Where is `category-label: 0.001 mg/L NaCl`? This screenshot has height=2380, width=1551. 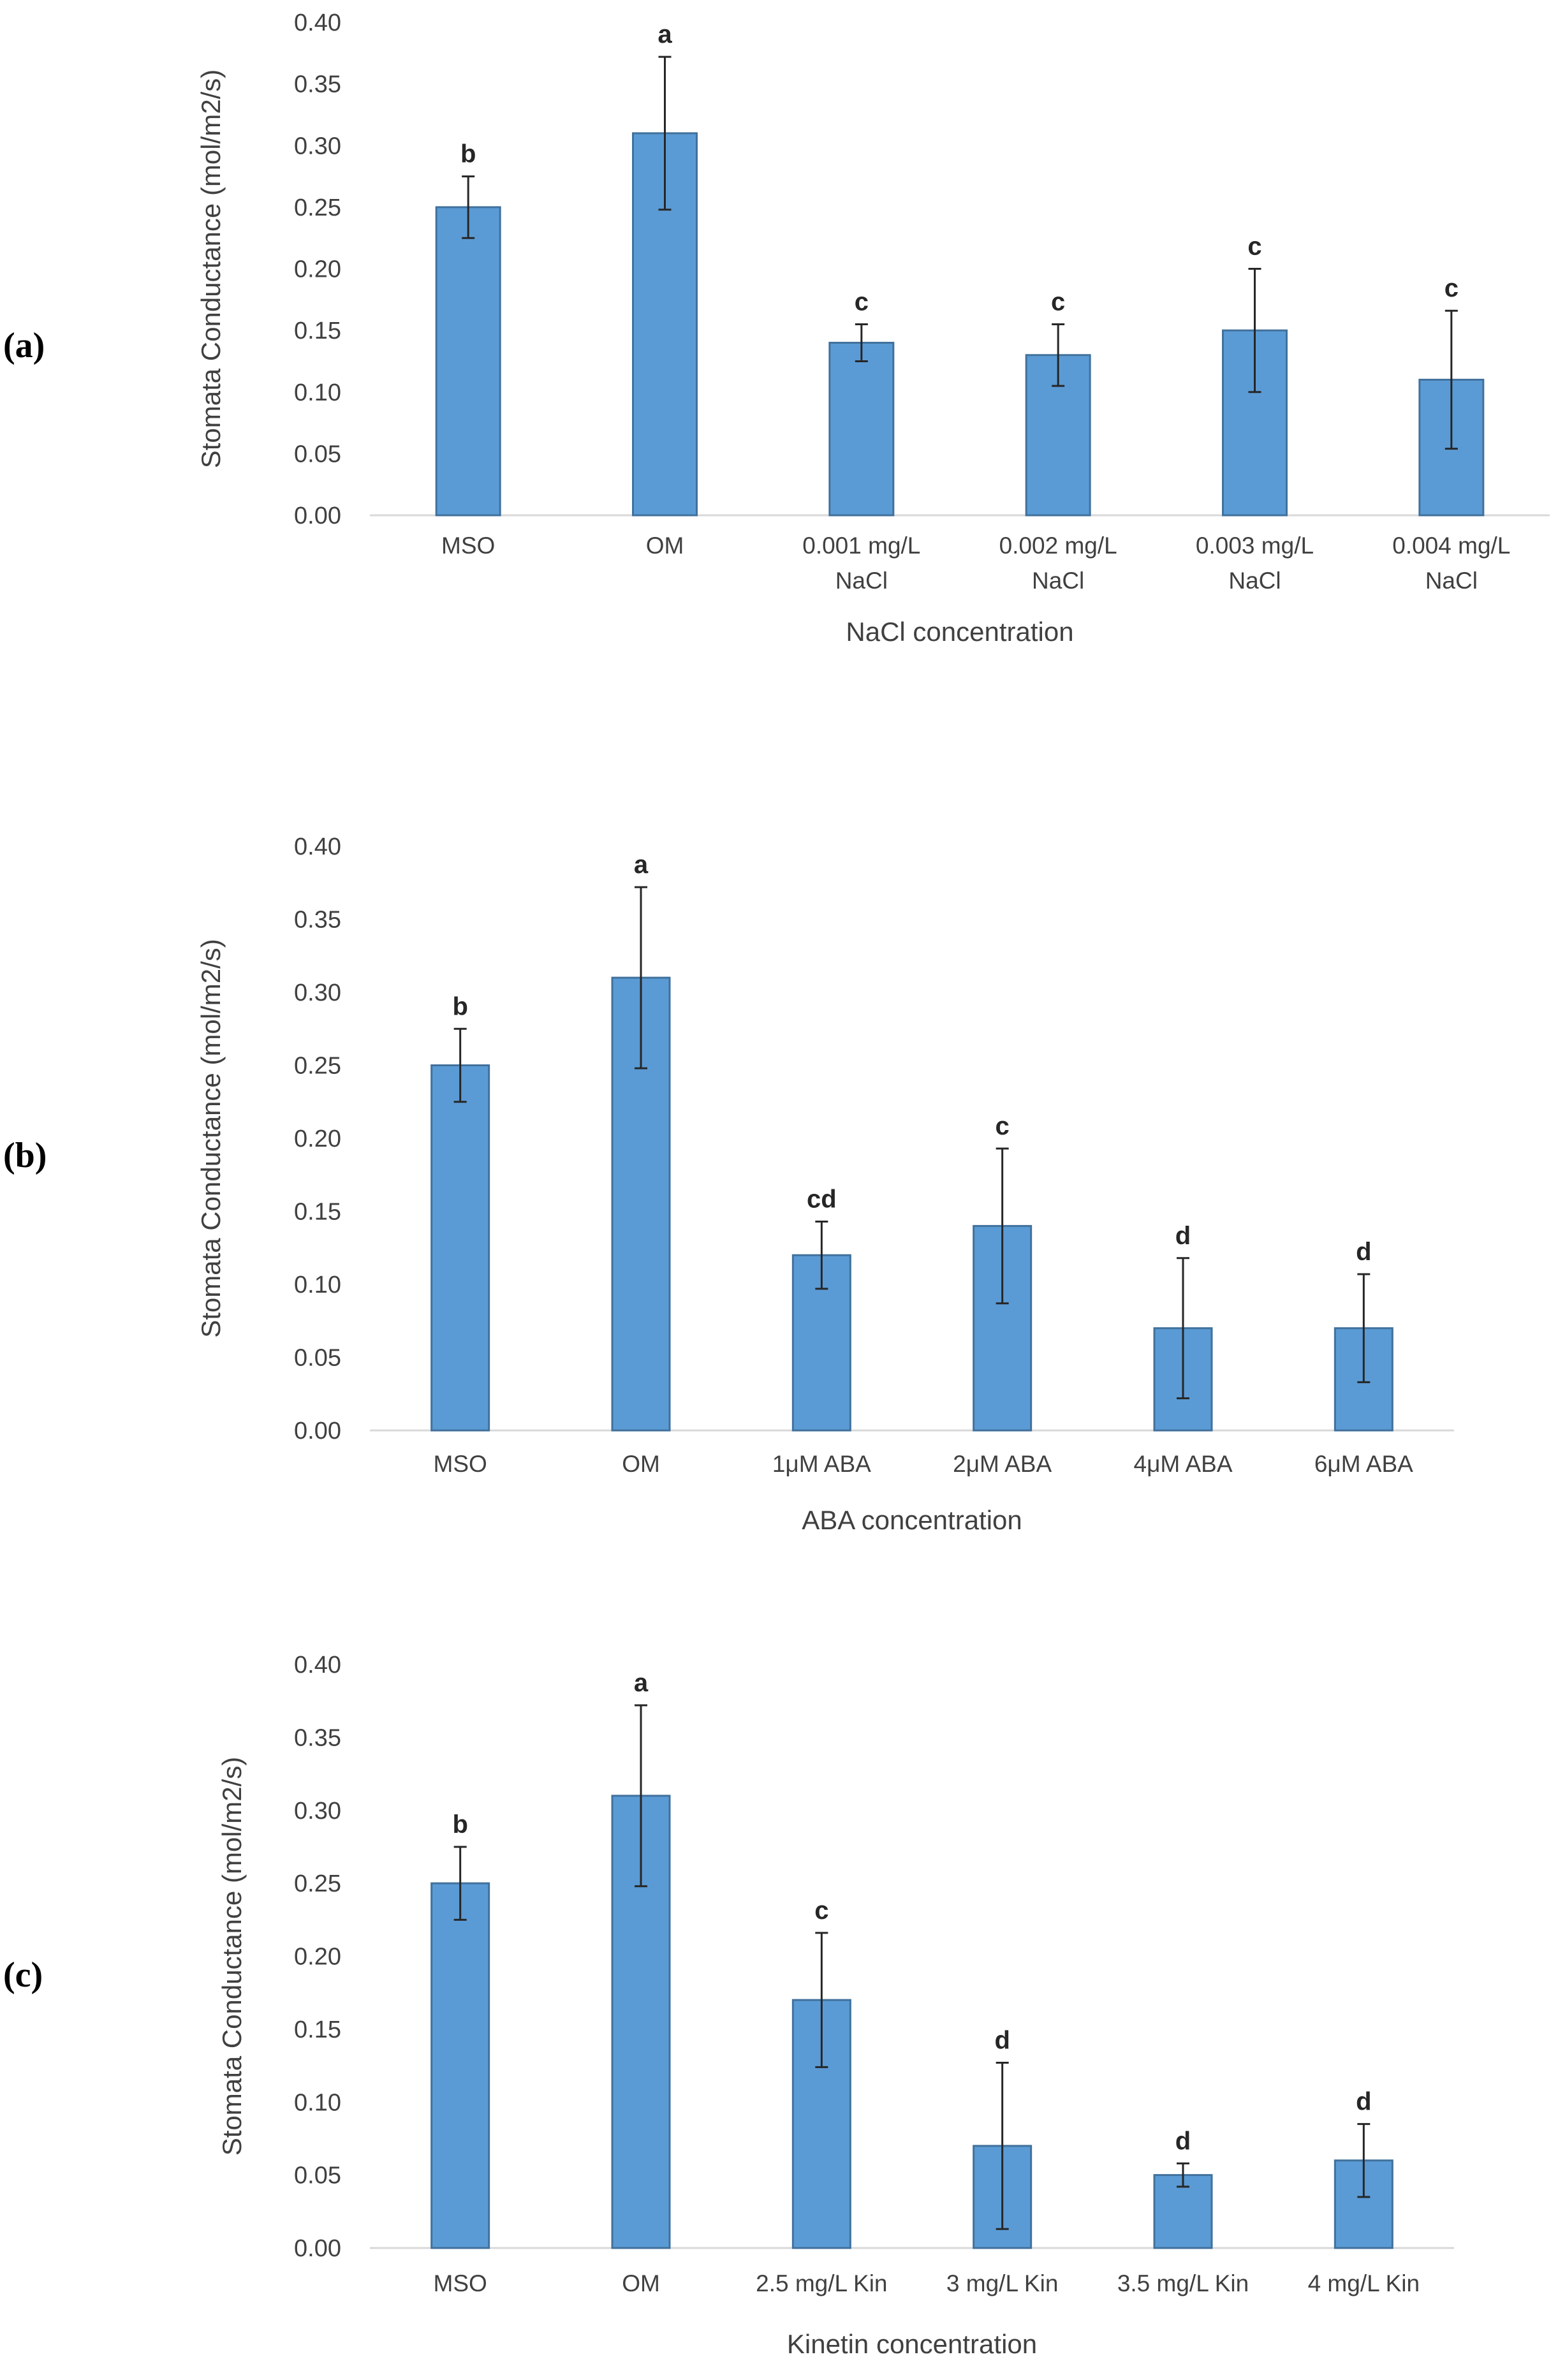 category-label: 0.001 mg/L NaCl is located at coordinates (861, 563).